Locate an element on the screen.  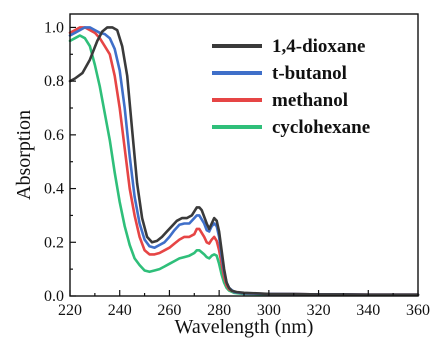
x-tick-label: 280 is located at coordinates (219, 310).